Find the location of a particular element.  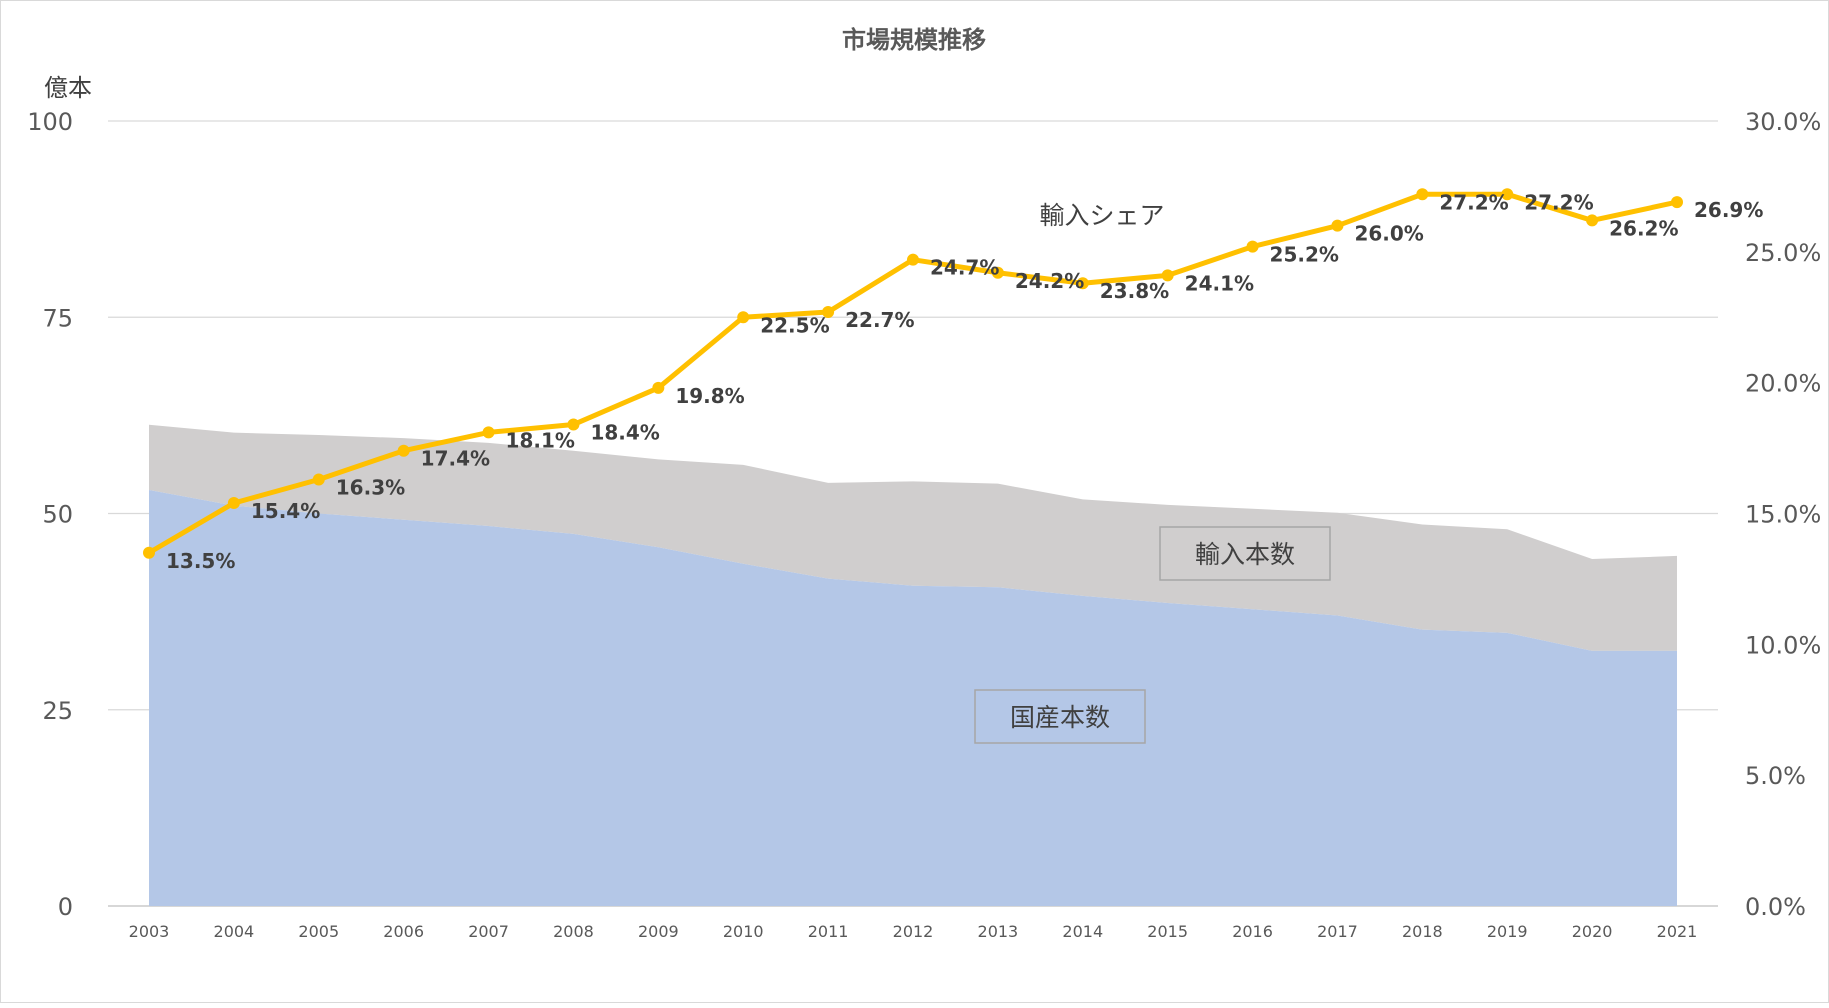

x-axis-tick-label: 2020 is located at coordinates (1592, 931).